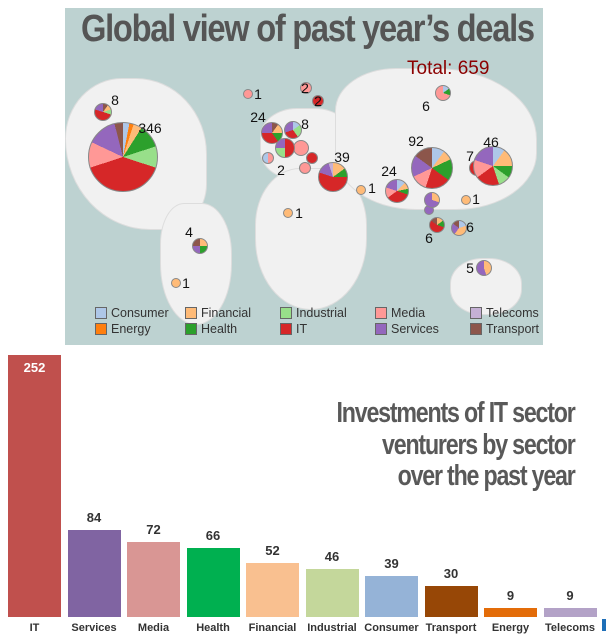 This screenshot has height=638, width=606. Describe the element at coordinates (272, 550) in the screenshot. I see `bar-value-label: 52` at that location.